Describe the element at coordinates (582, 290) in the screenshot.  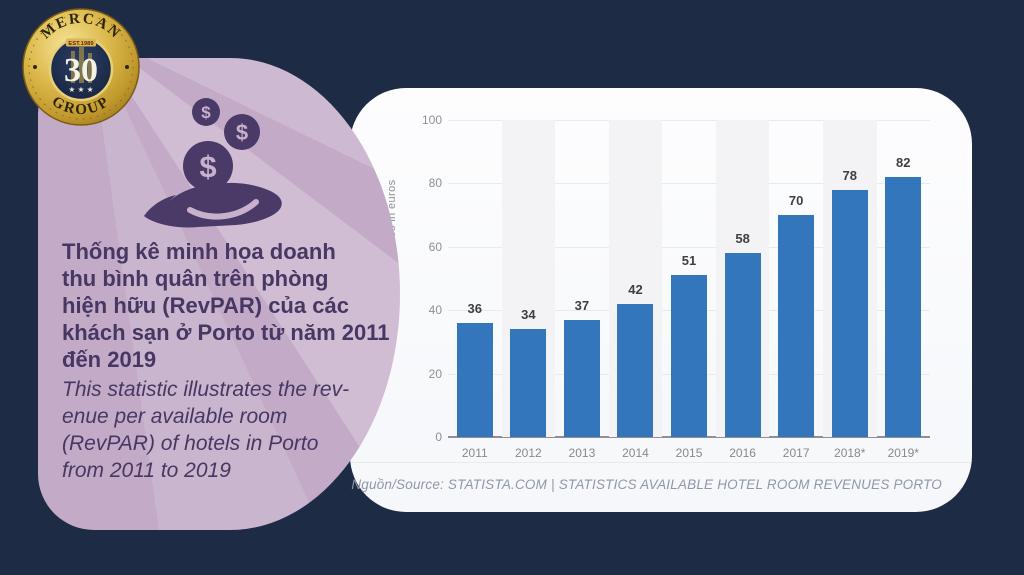
I see `chart-column: 37 2013` at that location.